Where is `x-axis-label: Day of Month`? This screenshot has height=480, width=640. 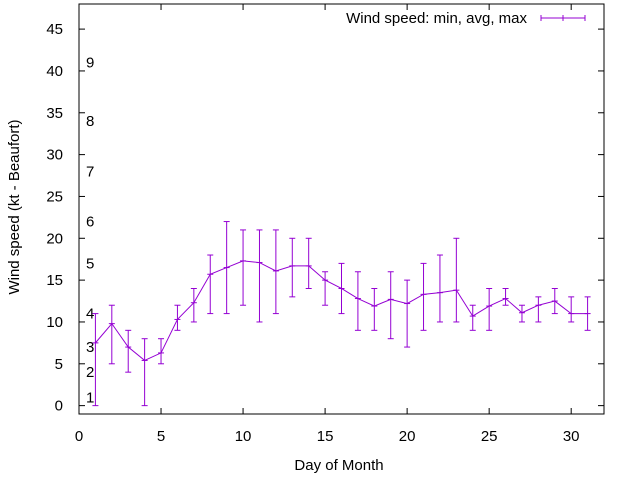 x-axis-label: Day of Month is located at coordinates (338, 465).